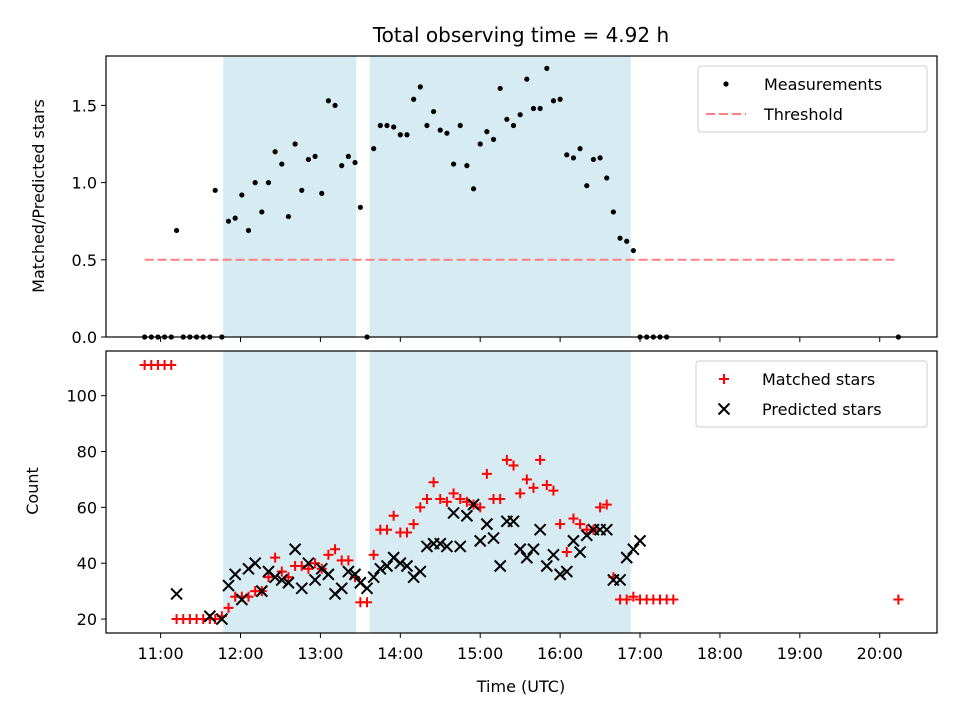 The width and height of the screenshot is (960, 720). I want to click on x-tick-label: 15:00, so click(480, 653).